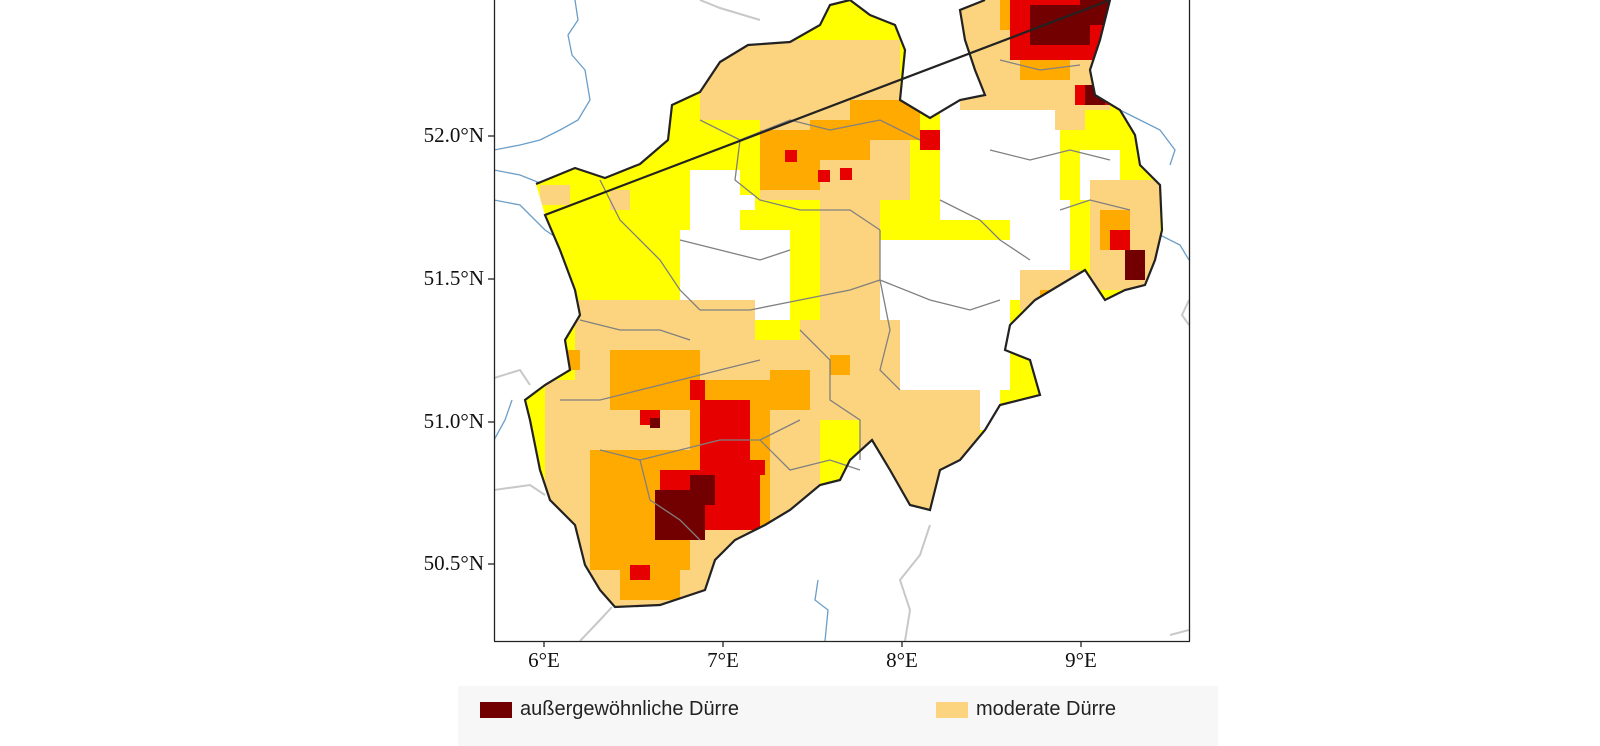  I want to click on y-tick-label: 52.0°N, so click(453, 135).